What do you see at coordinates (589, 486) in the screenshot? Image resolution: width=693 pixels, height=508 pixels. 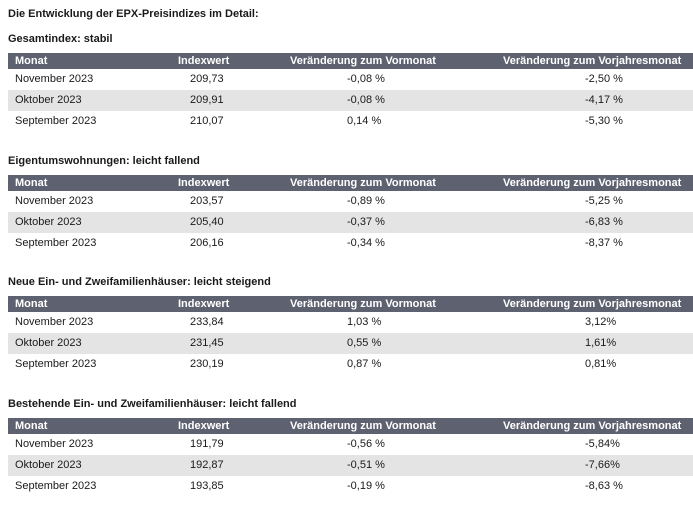 I see `cell-vorjahresmonat: -8,63 %` at bounding box center [589, 486].